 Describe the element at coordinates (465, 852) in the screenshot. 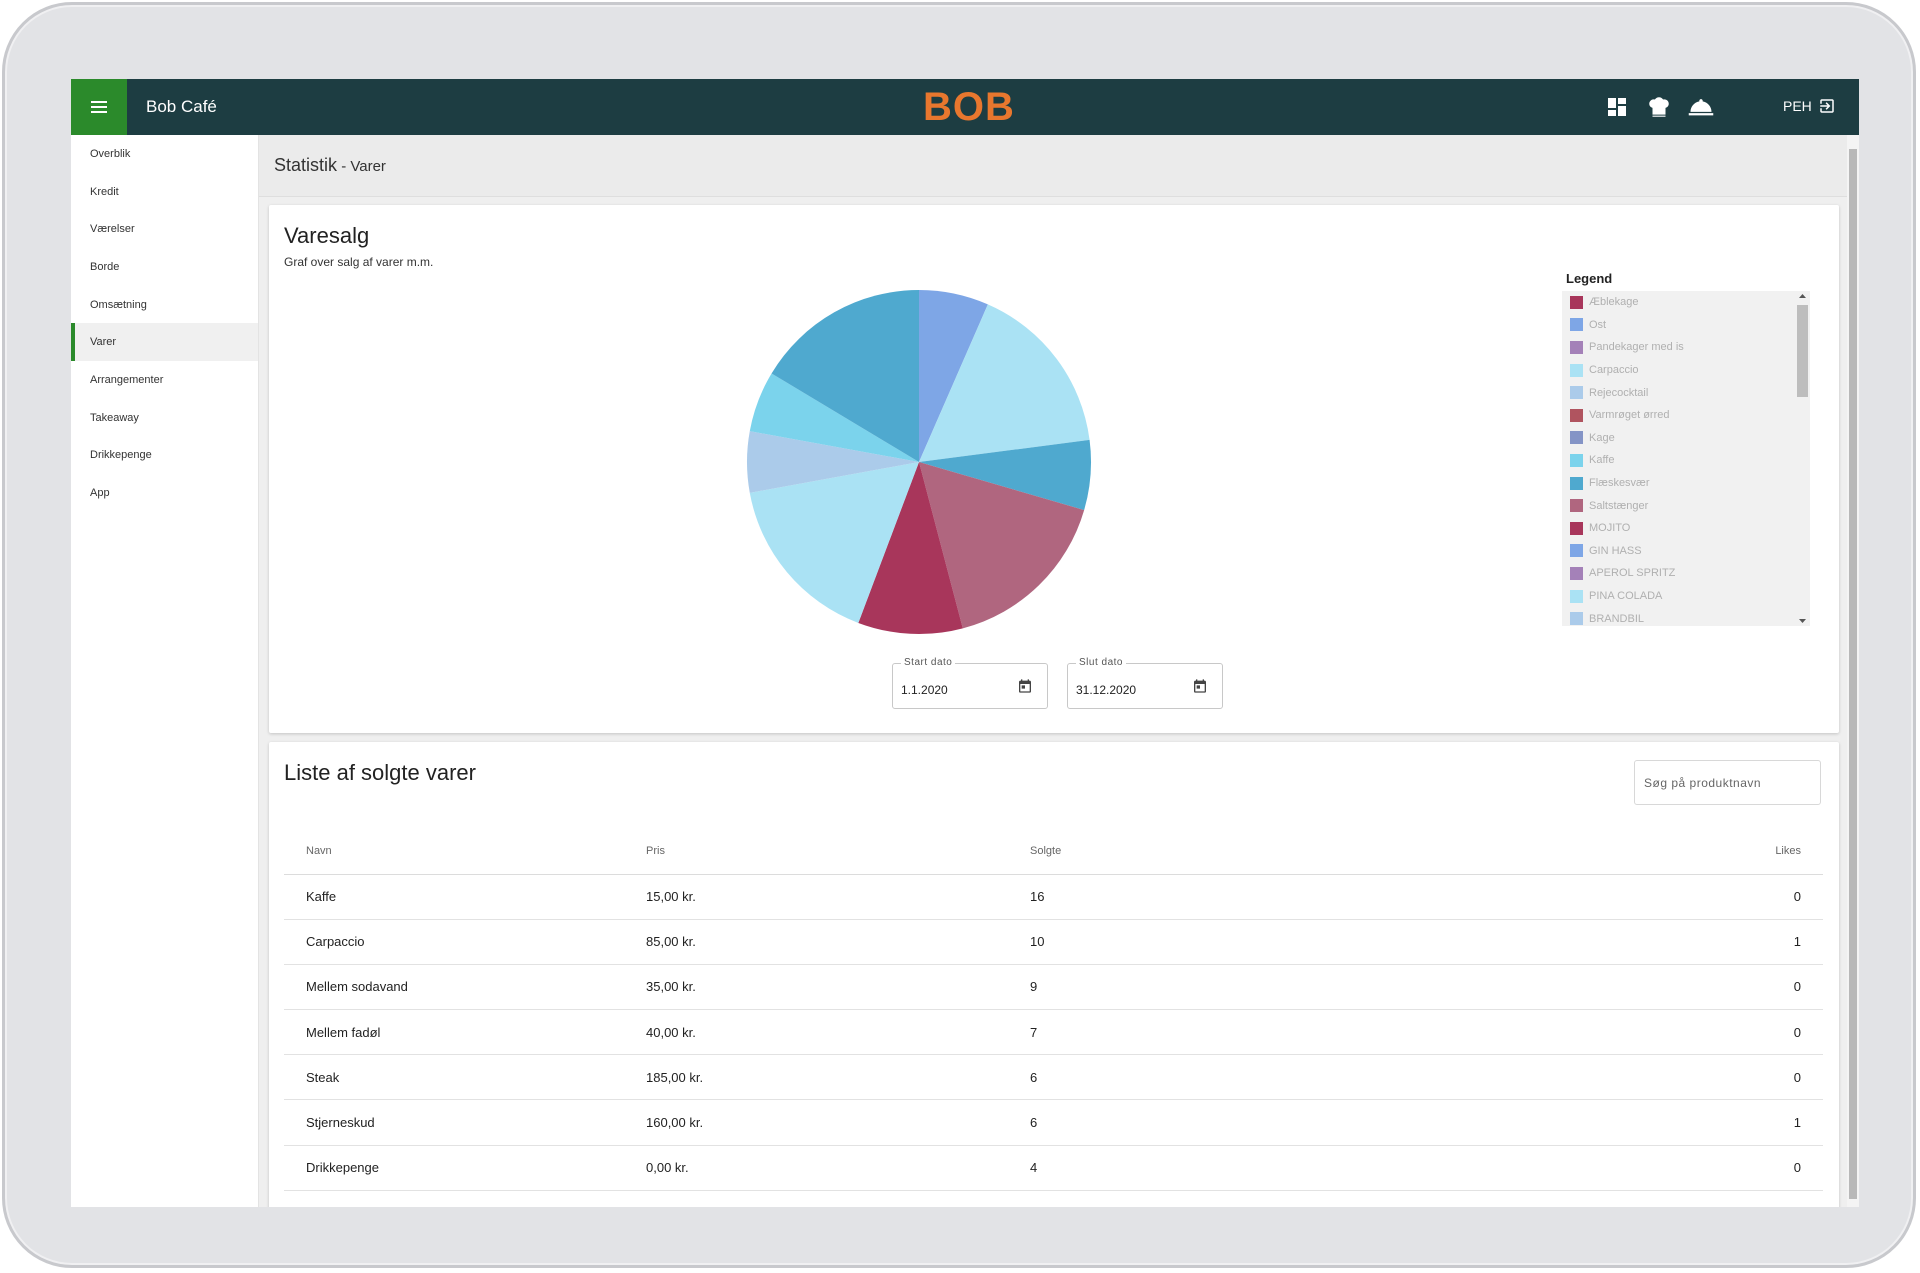

I see `column-header-navn: Navn` at that location.